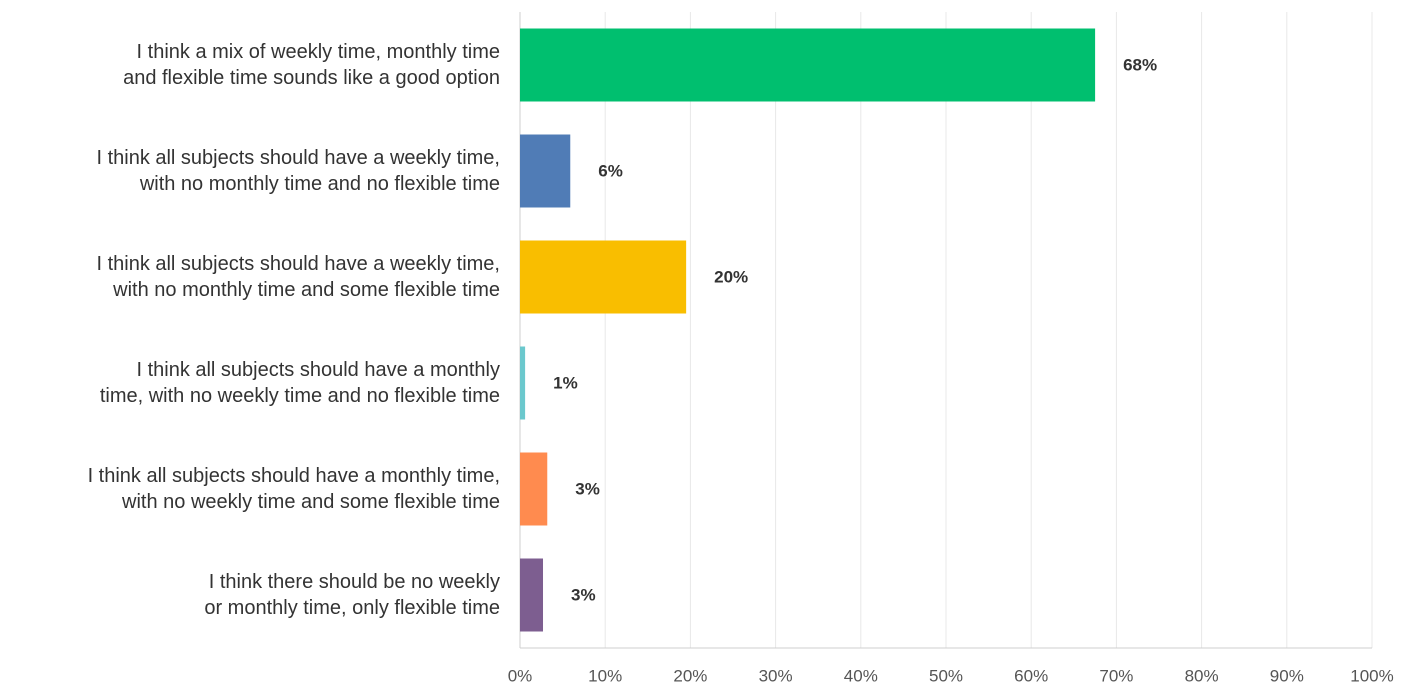  I want to click on x-tick-label: 30%, so click(776, 675).